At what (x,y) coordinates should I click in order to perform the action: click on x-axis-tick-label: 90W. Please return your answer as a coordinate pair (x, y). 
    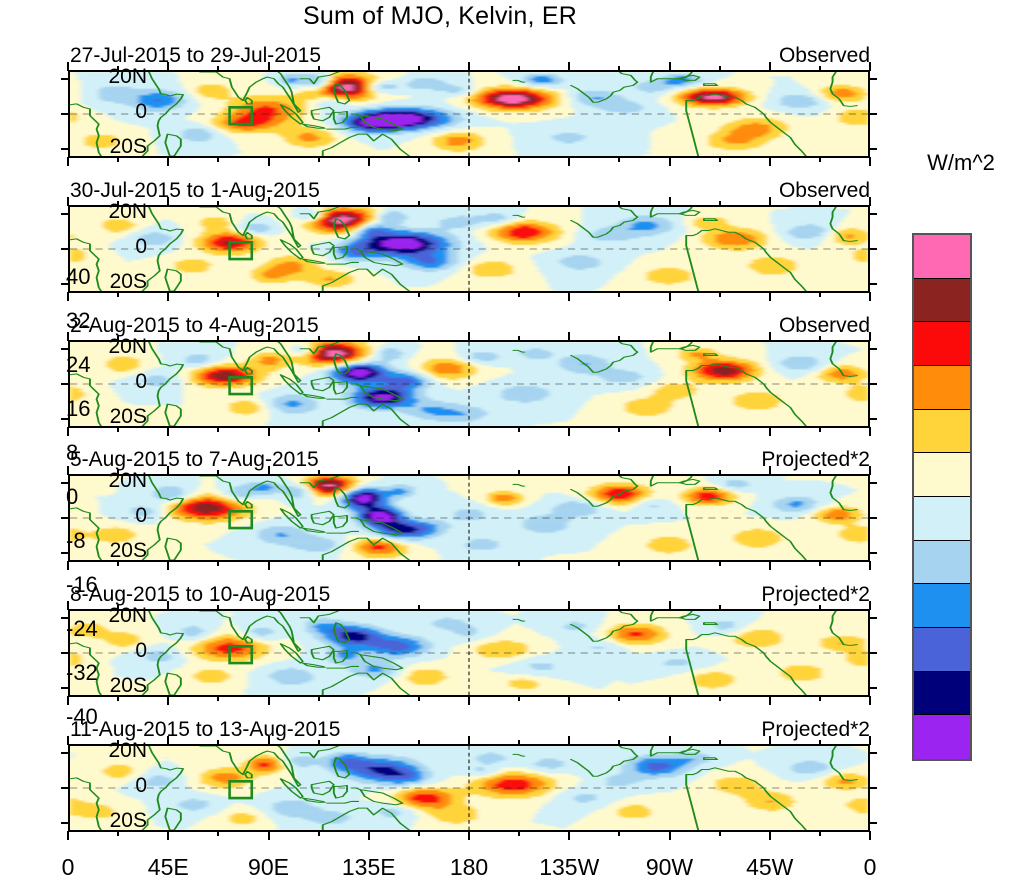
    Looking at the image, I should click on (669, 867).